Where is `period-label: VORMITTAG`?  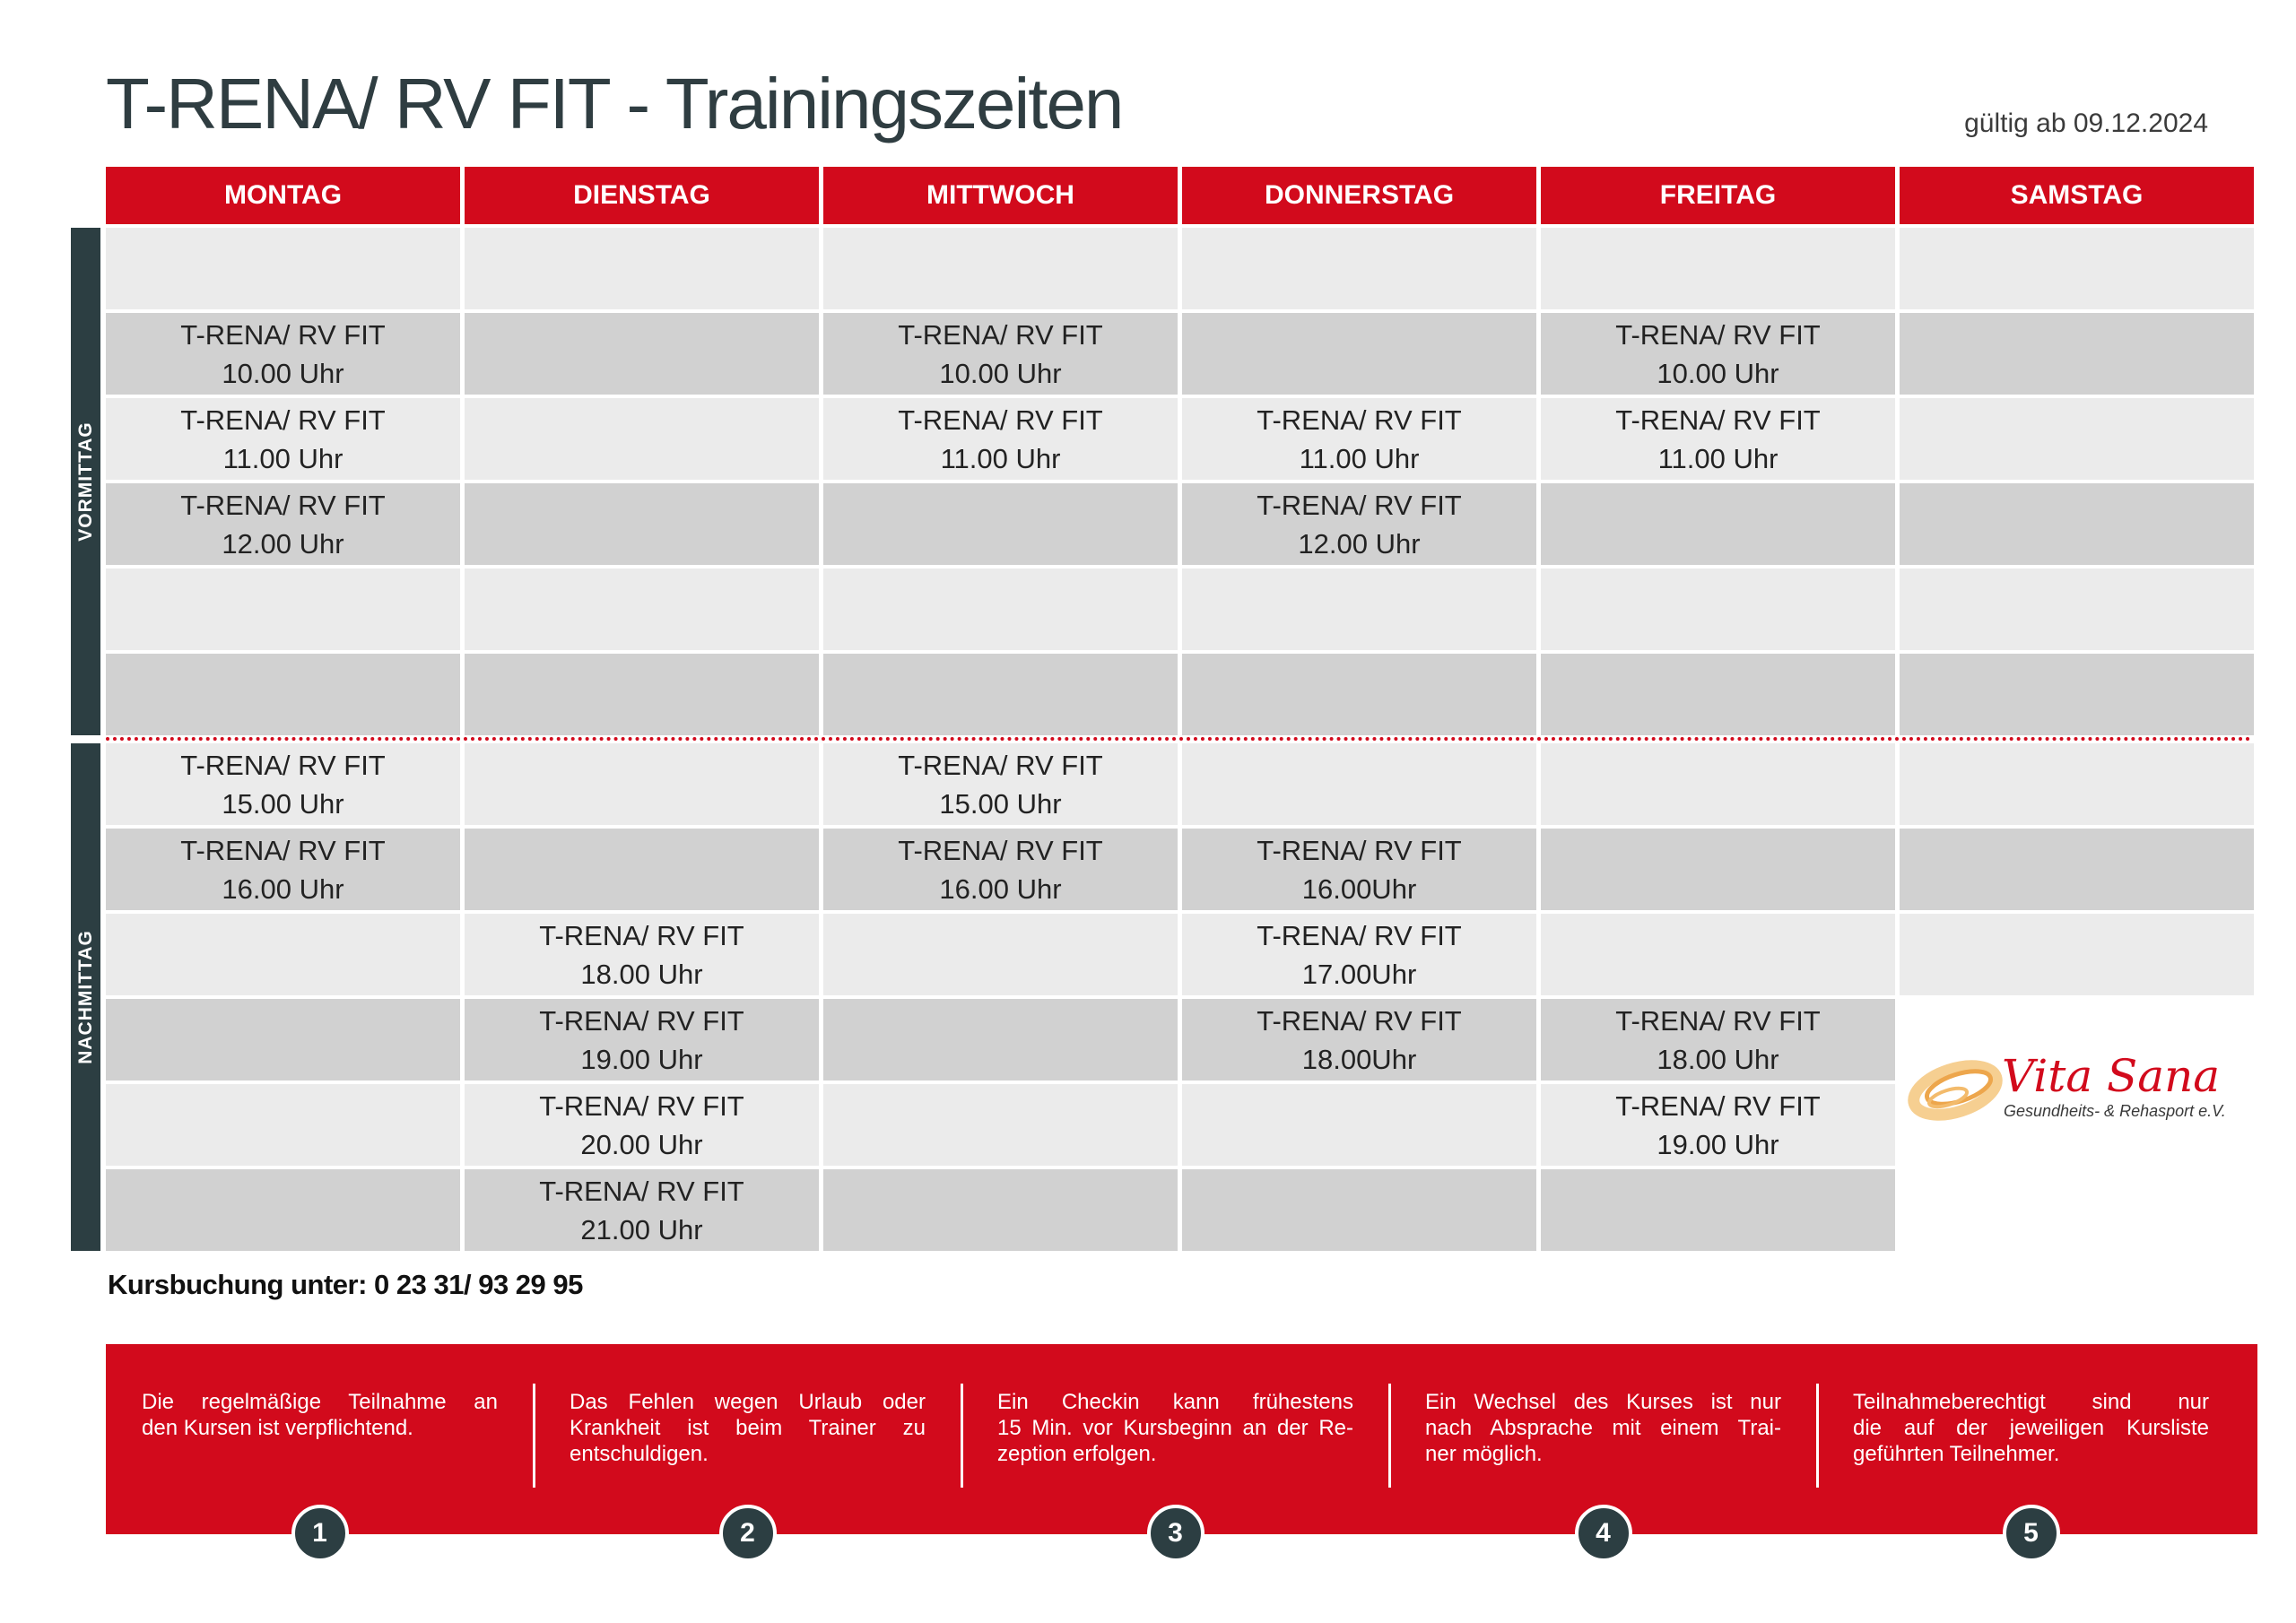 period-label: VORMITTAG is located at coordinates (85, 481).